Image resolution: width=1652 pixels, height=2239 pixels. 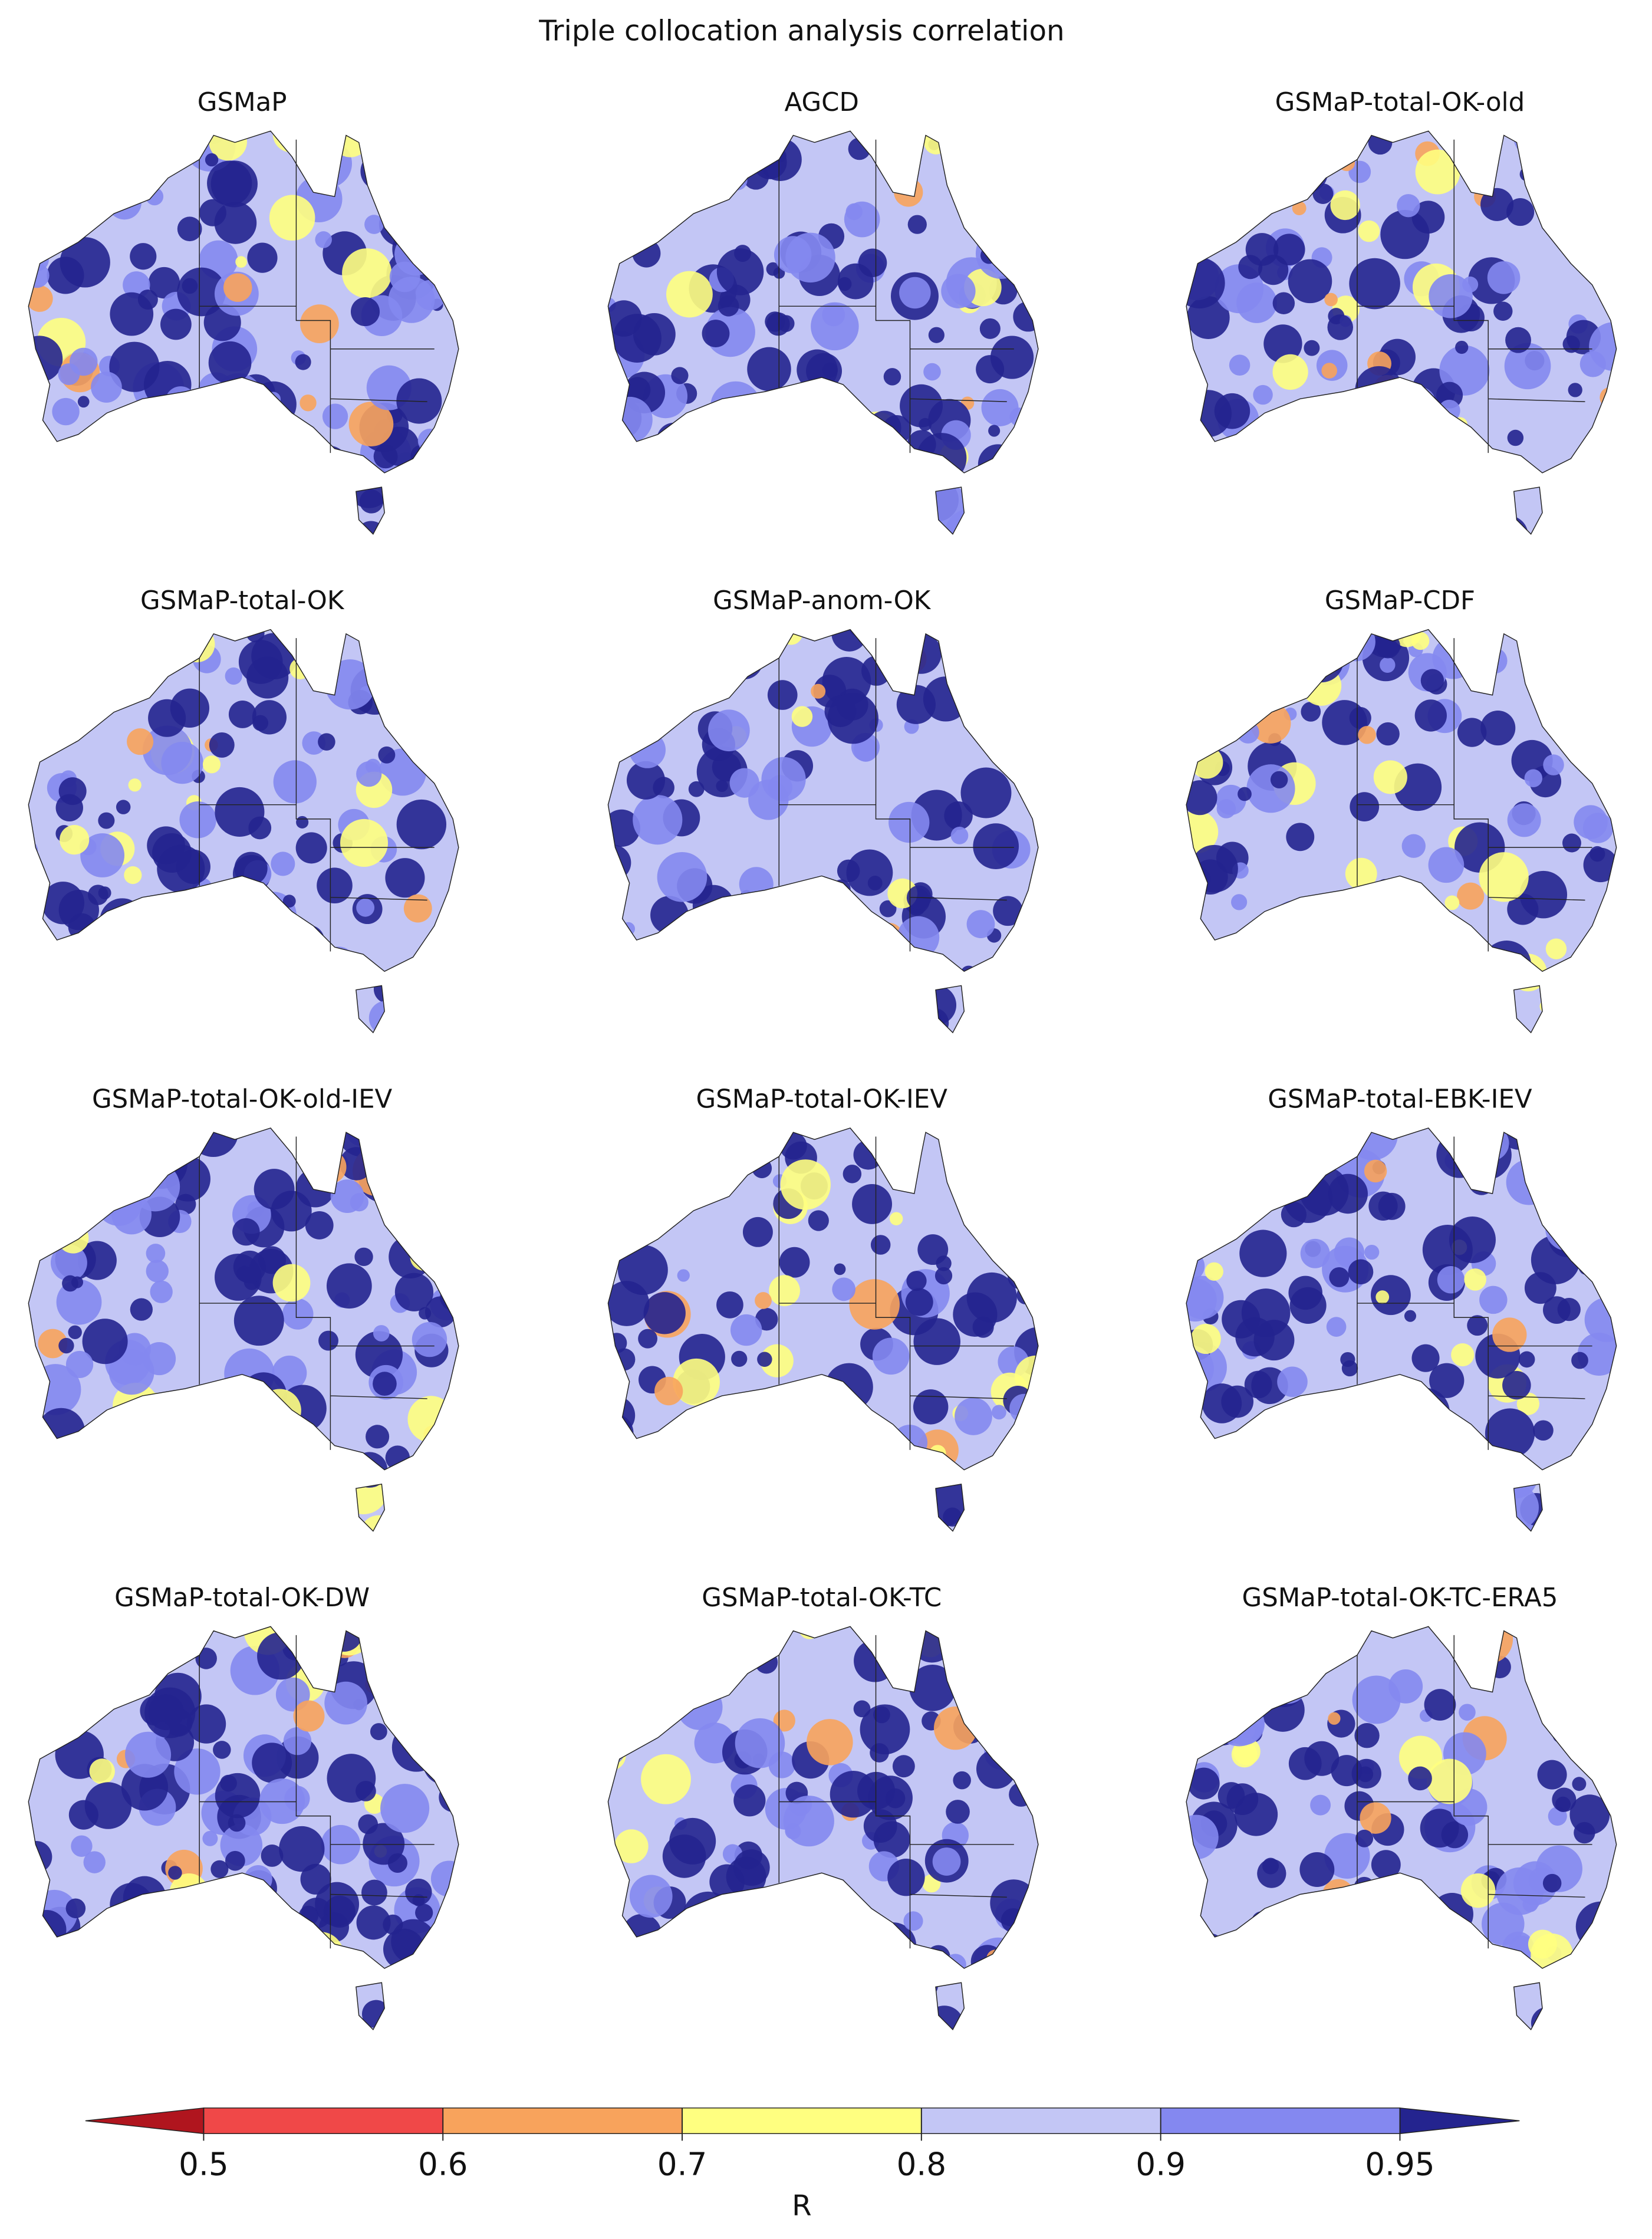 I want to click on coastline, so click(x=1401, y=1329).